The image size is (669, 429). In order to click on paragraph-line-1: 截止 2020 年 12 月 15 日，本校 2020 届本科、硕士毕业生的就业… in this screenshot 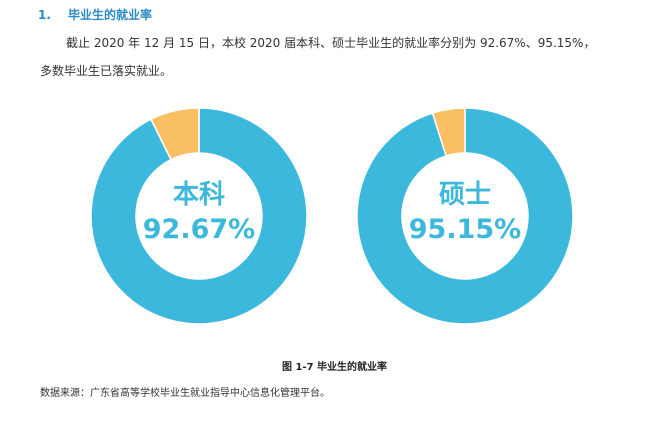, I will do `click(331, 43)`.